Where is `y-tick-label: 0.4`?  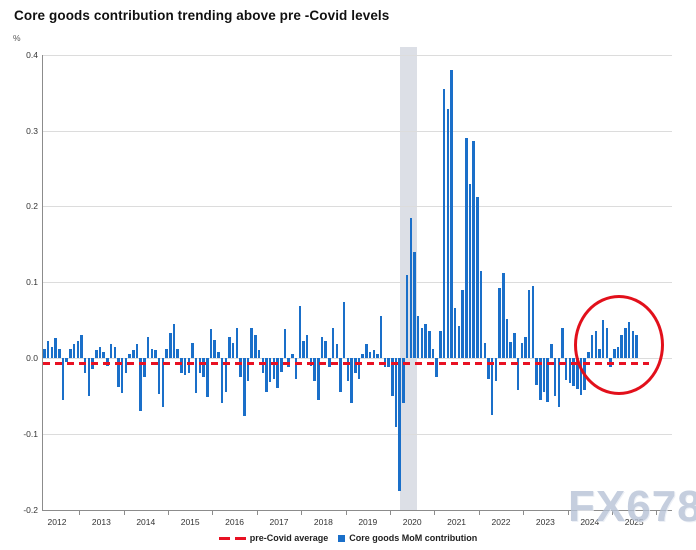 y-tick-label: 0.4 is located at coordinates (32, 54).